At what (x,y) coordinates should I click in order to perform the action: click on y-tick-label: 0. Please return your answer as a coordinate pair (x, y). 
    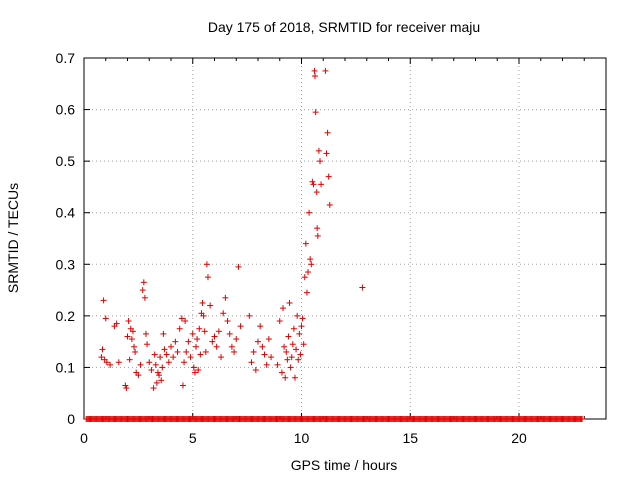
    Looking at the image, I should click on (71, 419).